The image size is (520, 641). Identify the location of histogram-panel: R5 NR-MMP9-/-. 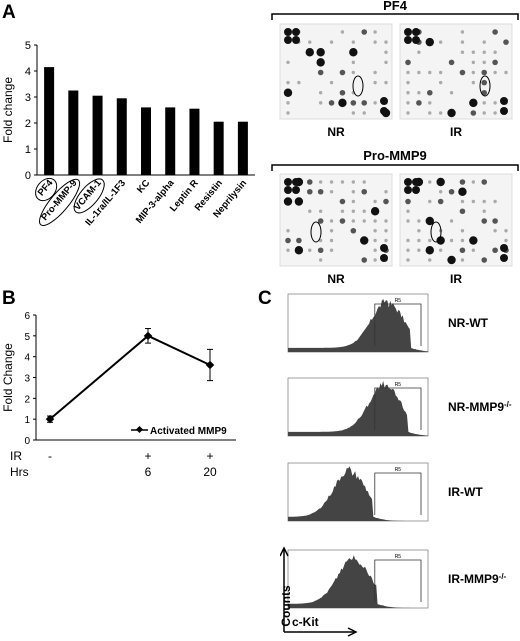
(399, 407).